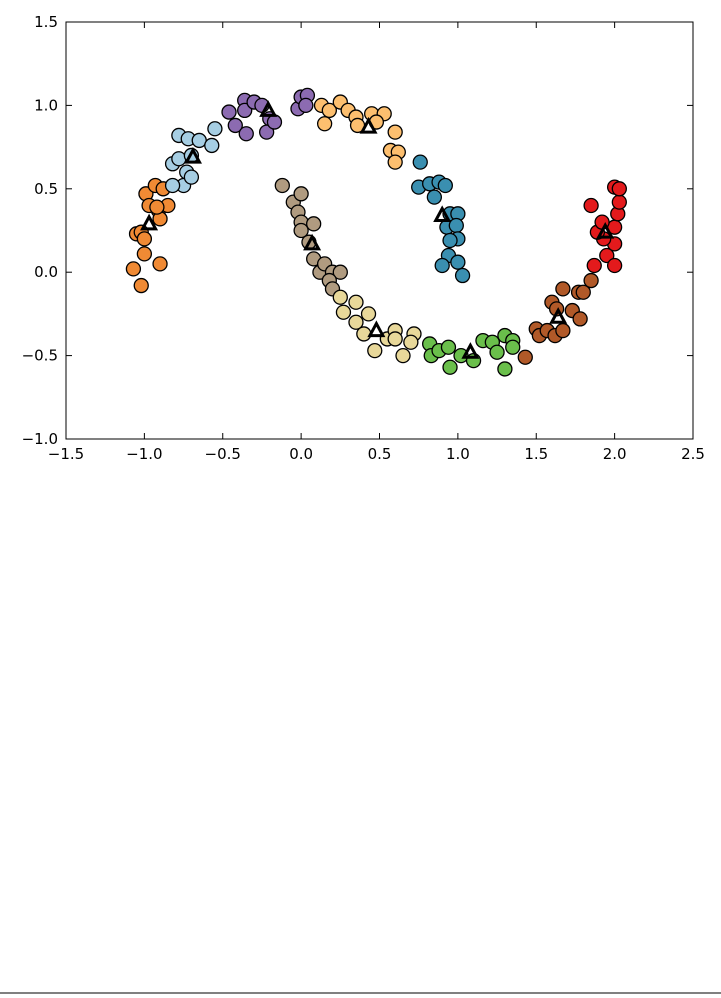 The height and width of the screenshot is (998, 721). Describe the element at coordinates (46, 189) in the screenshot. I see `y-tick-label: 0.5` at that location.